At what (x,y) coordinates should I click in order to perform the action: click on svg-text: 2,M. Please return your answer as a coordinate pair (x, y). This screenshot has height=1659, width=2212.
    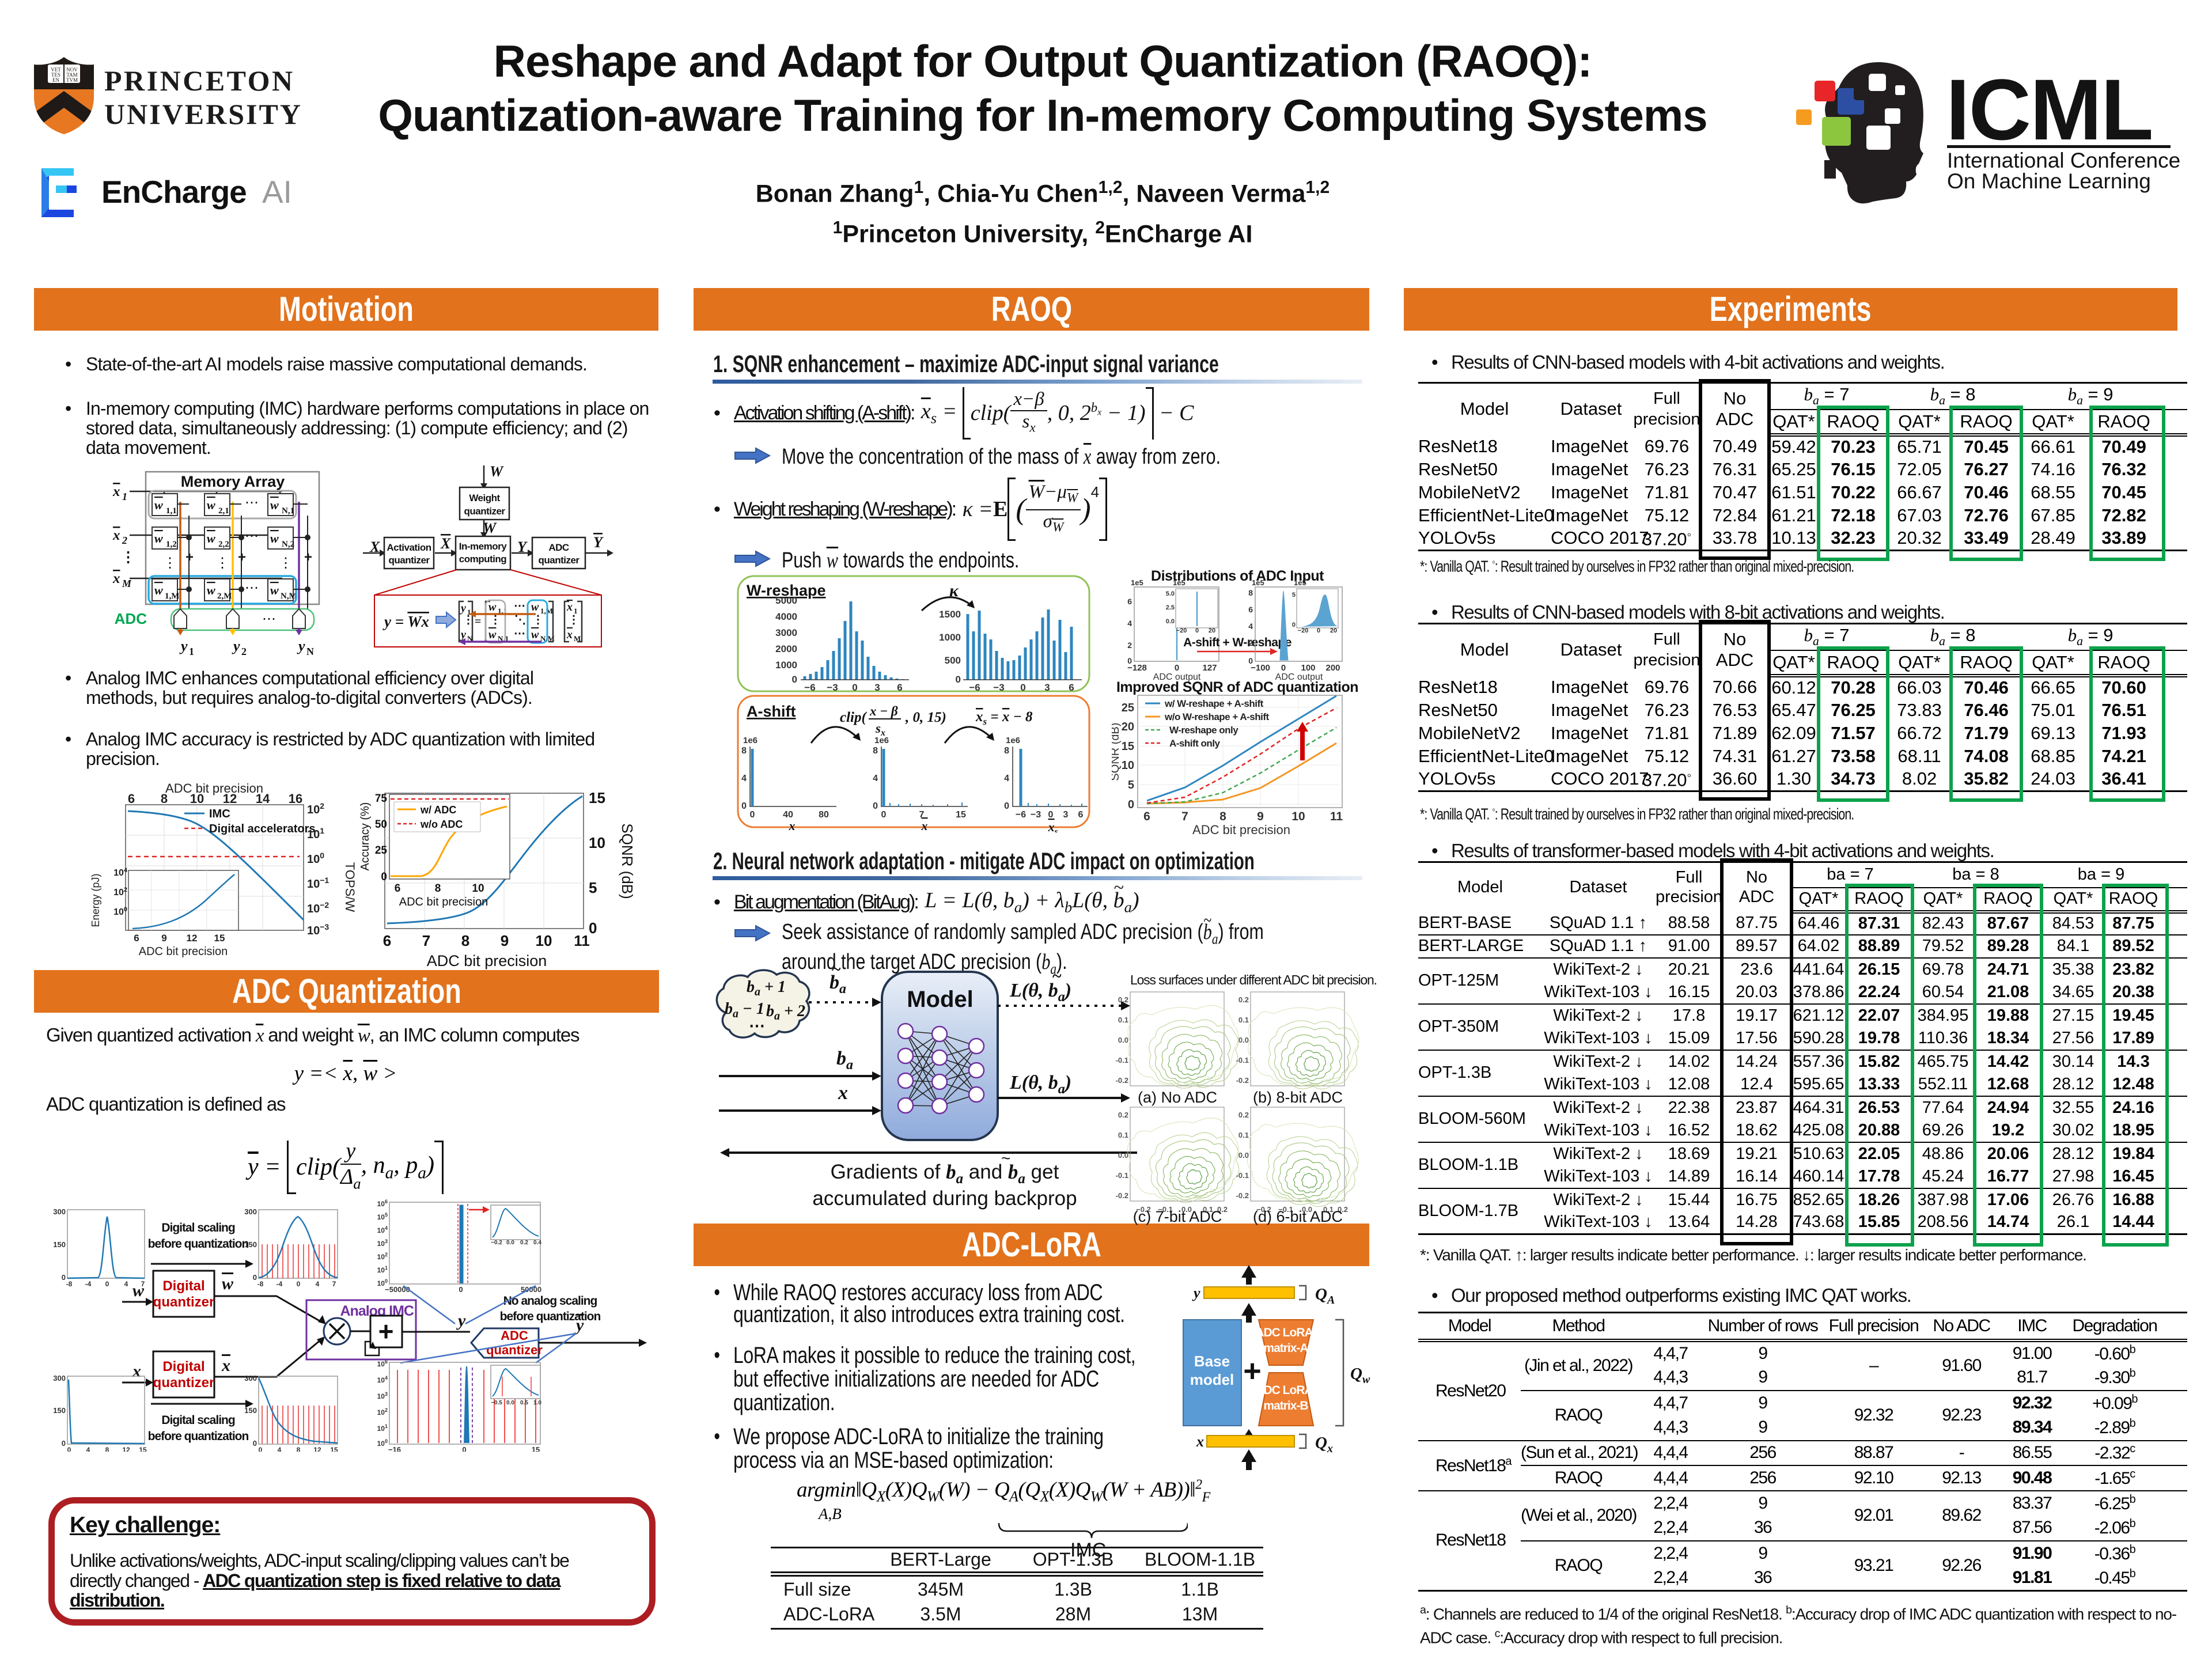
    Looking at the image, I should click on (224, 596).